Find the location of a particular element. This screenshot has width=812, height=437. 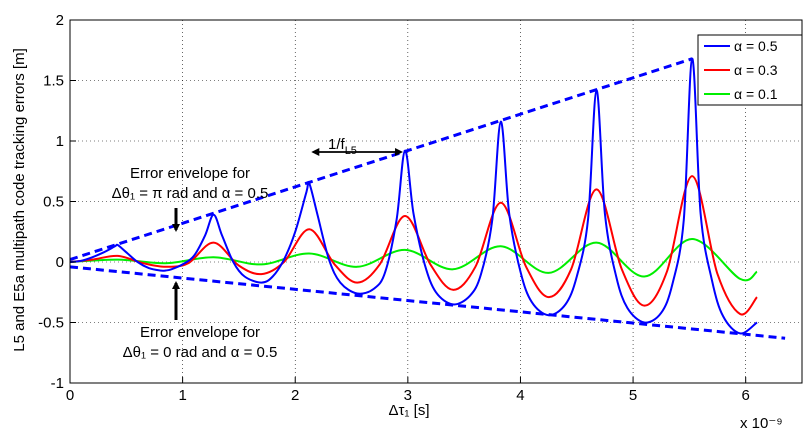

x-tick-label-3: 3 is located at coordinates (408, 395).